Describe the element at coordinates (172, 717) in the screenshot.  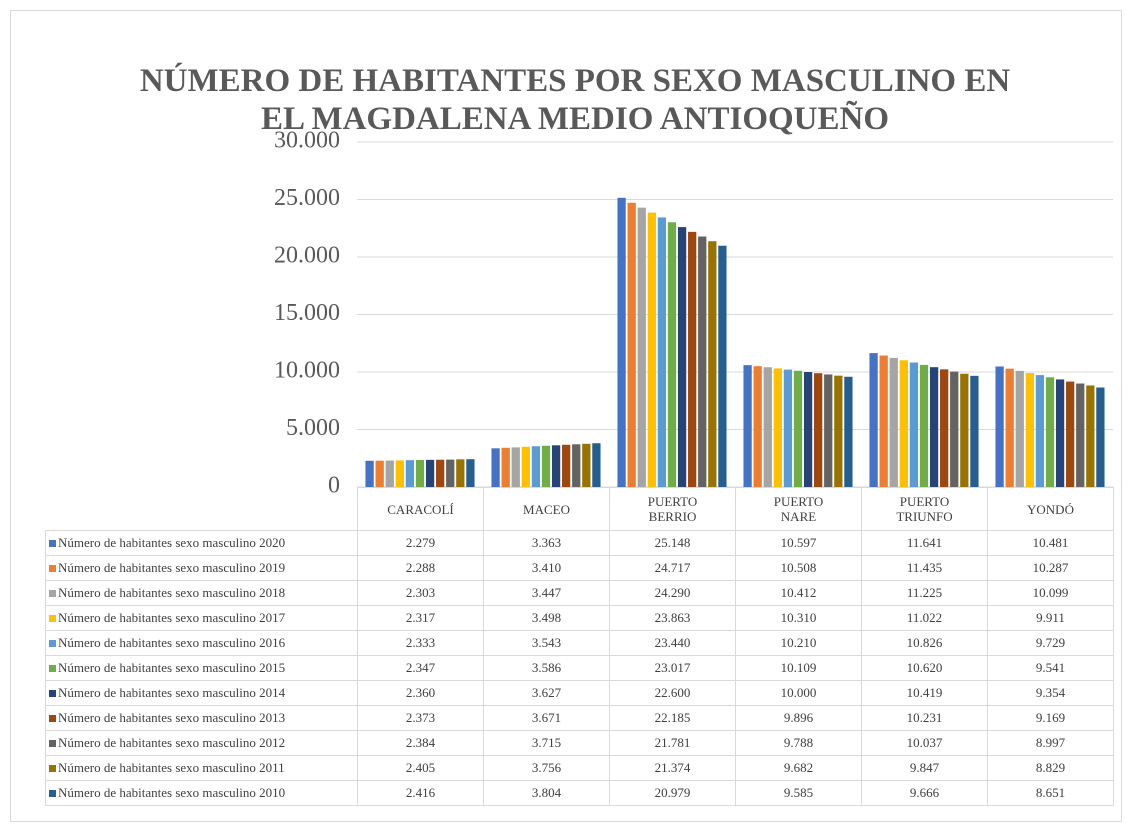
I see `legend-label: Número de habitantes sexo masculino 2013` at that location.